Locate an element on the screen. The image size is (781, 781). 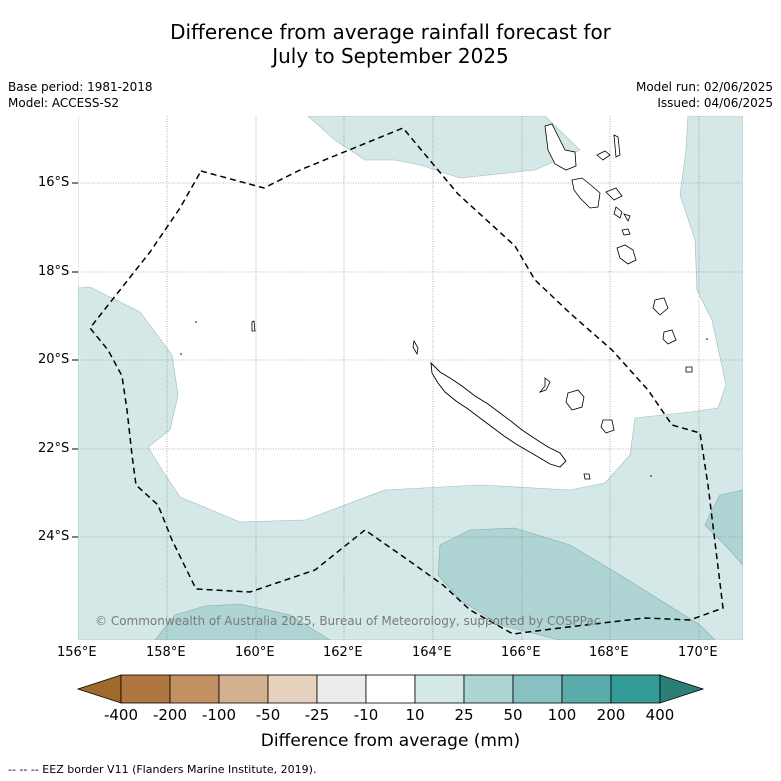
colorbar is located at coordinates (390, 689).